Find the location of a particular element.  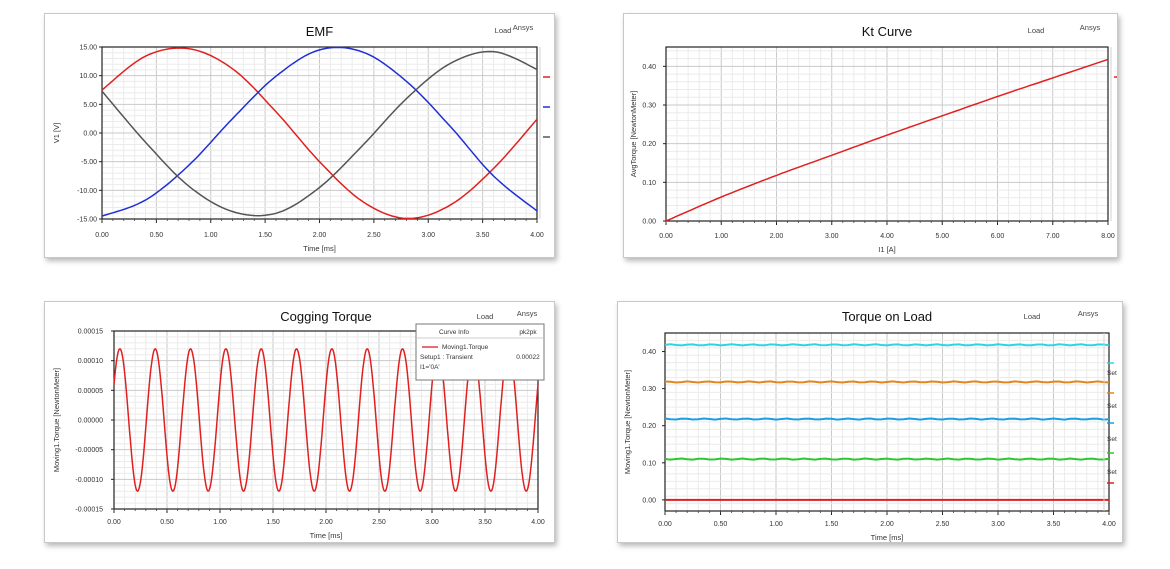

x-axis-label: I1 [A] is located at coordinates (887, 249).